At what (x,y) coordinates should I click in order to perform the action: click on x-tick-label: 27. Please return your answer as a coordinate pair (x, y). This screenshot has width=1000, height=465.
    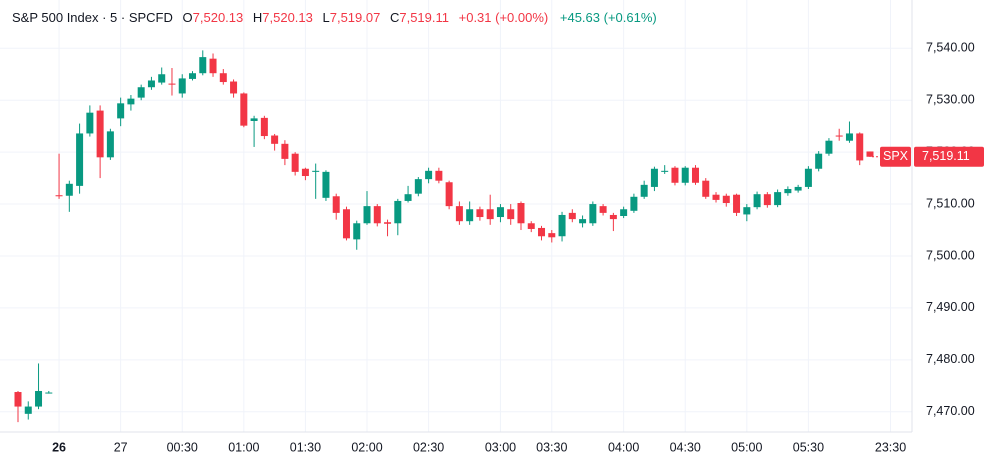
    Looking at the image, I should click on (121, 447).